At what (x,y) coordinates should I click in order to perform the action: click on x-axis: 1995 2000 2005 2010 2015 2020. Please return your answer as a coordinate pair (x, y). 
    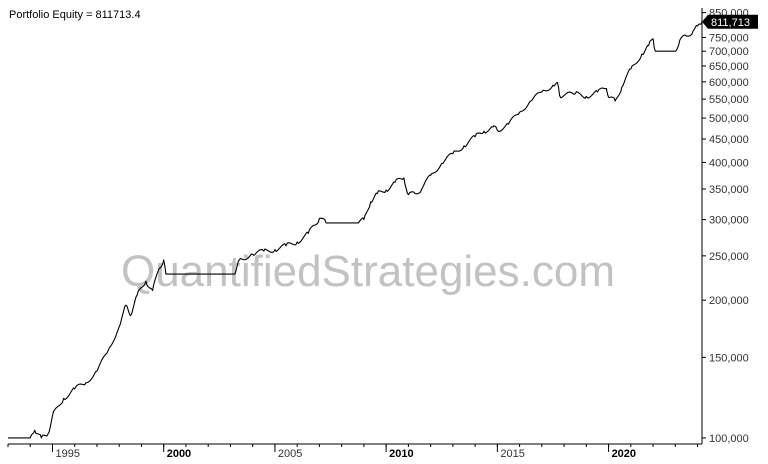
    Looking at the image, I should click on (353, 452).